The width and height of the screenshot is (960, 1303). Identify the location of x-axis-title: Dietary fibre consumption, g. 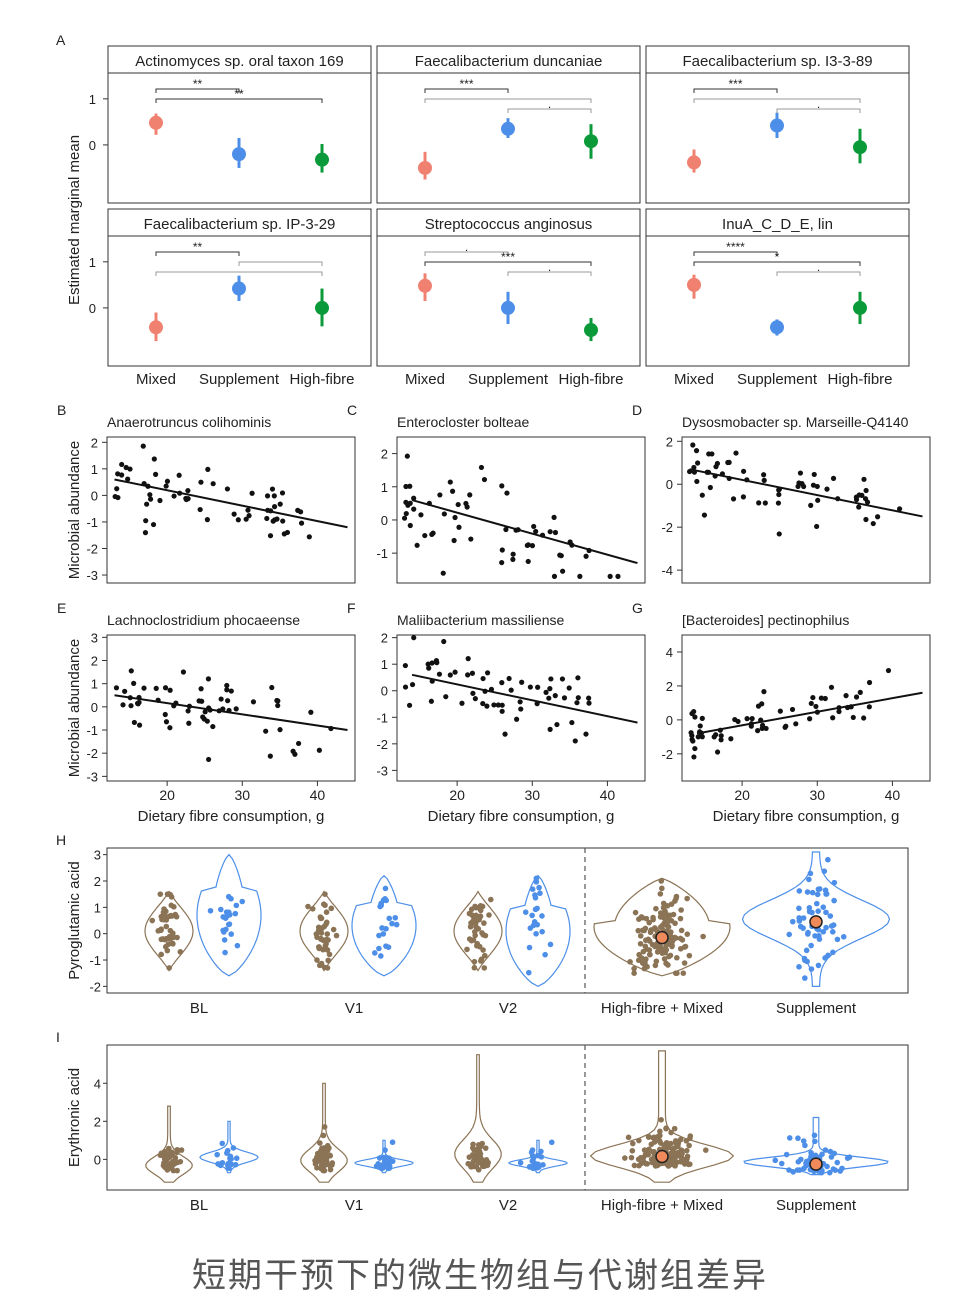
(521, 816).